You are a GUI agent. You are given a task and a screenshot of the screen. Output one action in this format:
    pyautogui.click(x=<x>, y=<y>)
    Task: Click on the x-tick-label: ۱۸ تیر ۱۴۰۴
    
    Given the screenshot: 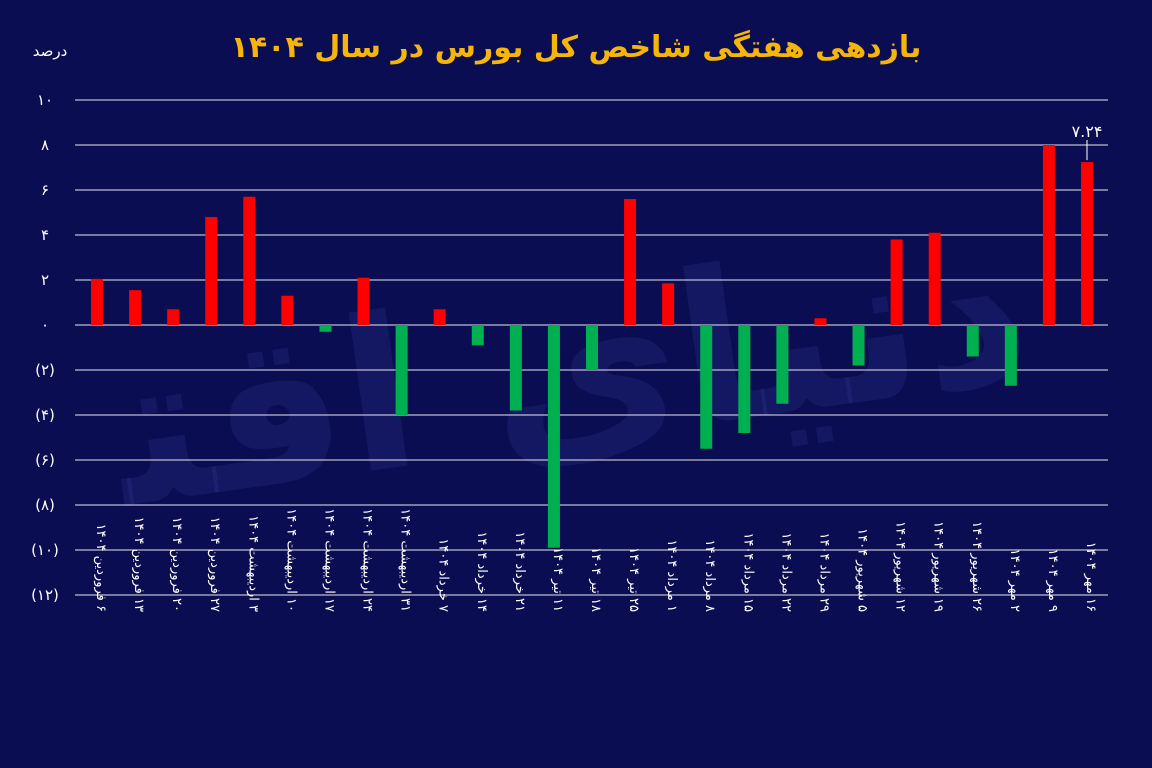 What is the action you would take?
    pyautogui.click(x=595, y=579)
    